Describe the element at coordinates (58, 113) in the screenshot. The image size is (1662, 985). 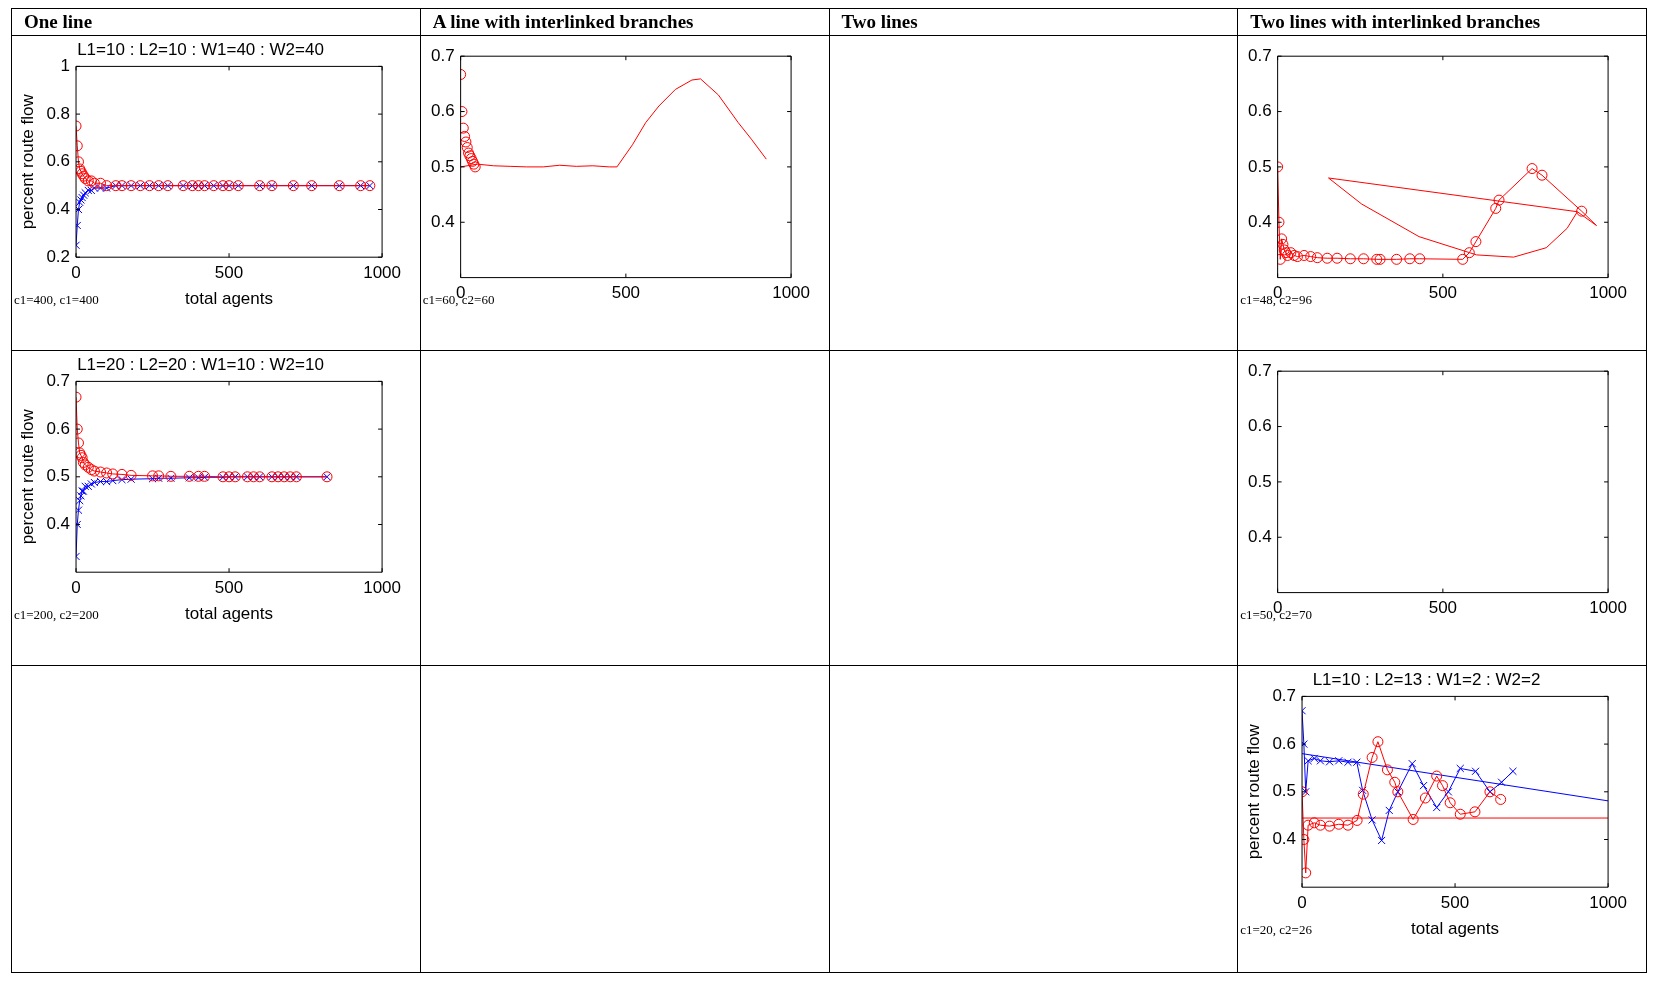
I see `y-tick-label: 0.8` at that location.